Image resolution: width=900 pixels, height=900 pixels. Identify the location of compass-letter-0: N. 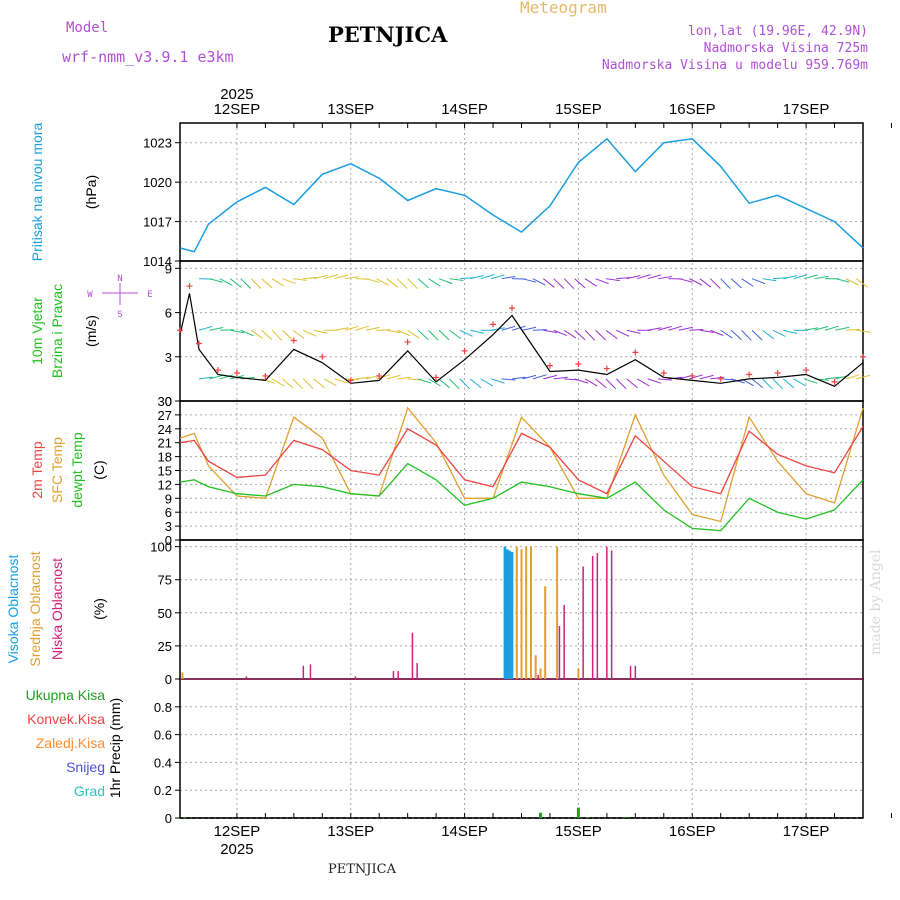
(119, 279).